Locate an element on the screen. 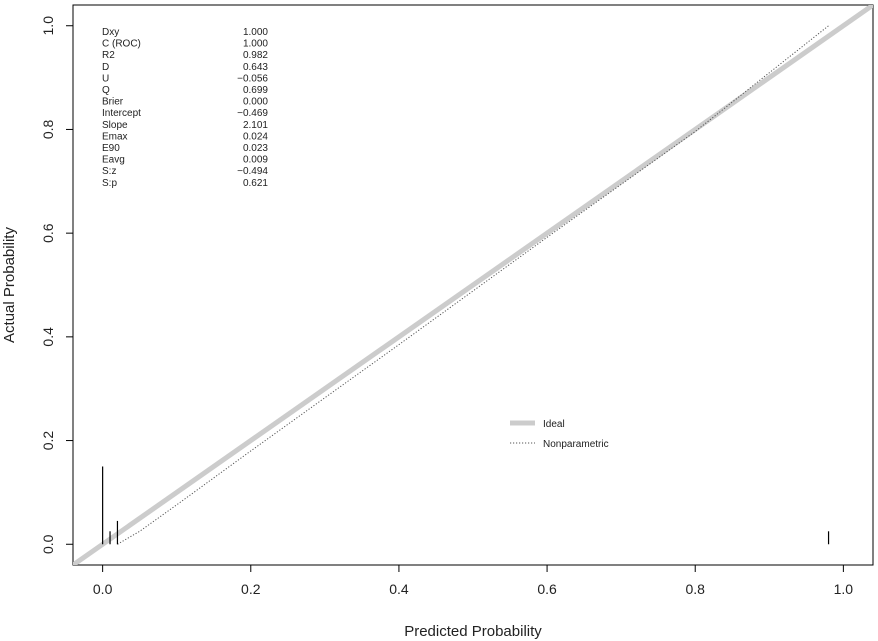 Image resolution: width=878 pixels, height=641 pixels. legend-label: Nonparametric is located at coordinates (576, 444).